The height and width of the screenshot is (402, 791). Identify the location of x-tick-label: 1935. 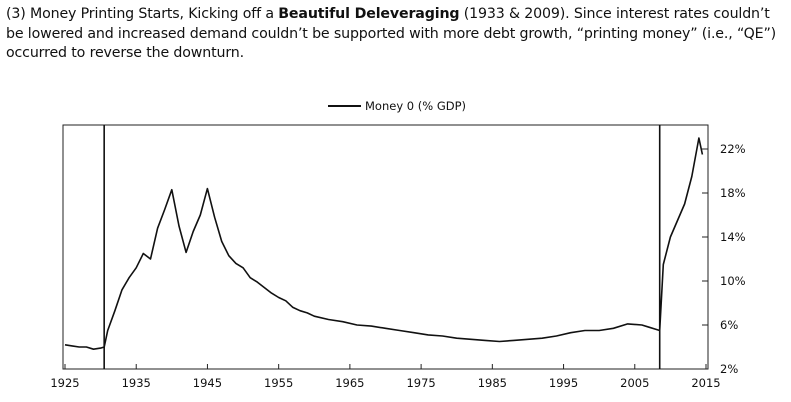
(136, 383).